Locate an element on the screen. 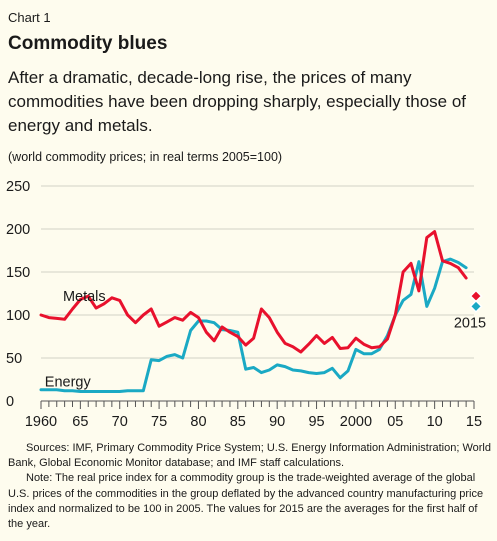  chart-title: Commodity blues is located at coordinates (88, 43).